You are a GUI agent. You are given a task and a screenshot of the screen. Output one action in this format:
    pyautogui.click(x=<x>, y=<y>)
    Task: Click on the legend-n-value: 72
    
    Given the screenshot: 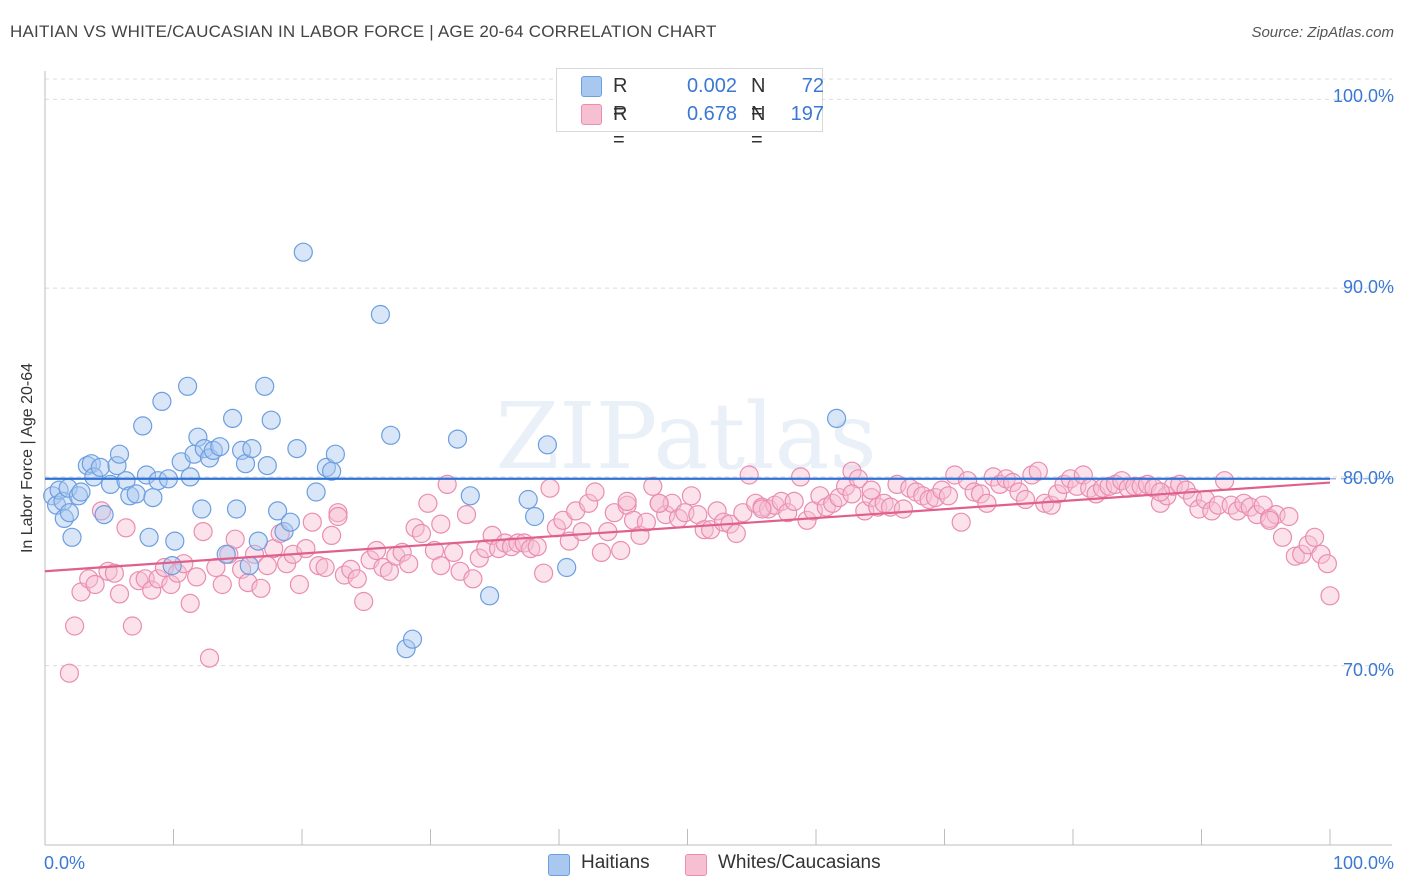 What is the action you would take?
    pyautogui.click(x=812, y=86)
    